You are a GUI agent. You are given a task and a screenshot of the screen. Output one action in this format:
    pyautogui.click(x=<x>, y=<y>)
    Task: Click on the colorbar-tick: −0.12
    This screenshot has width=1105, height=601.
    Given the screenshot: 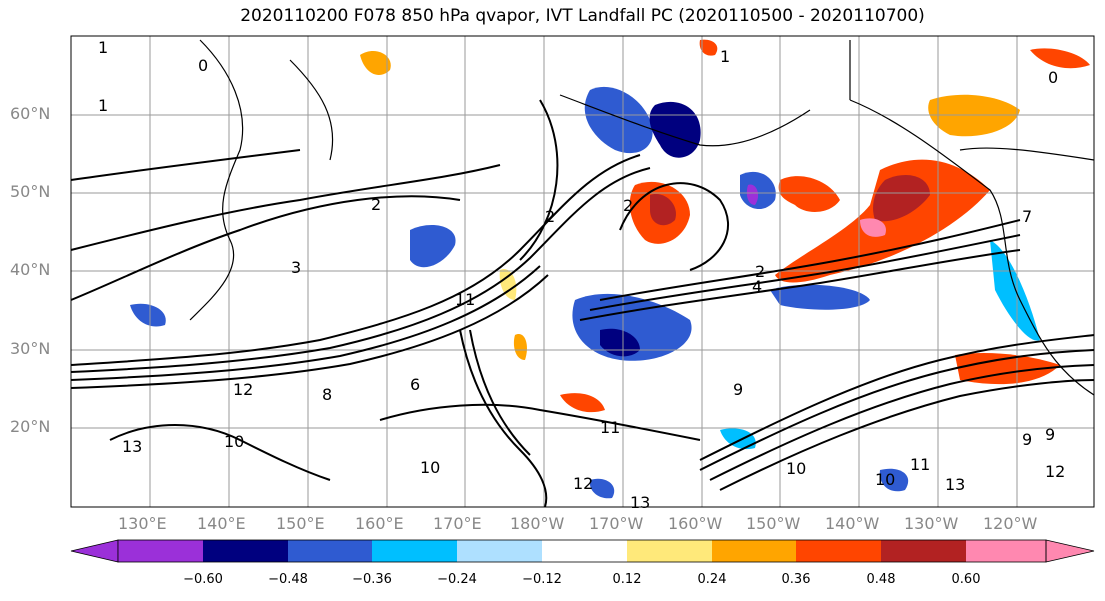 What is the action you would take?
    pyautogui.click(x=542, y=579)
    